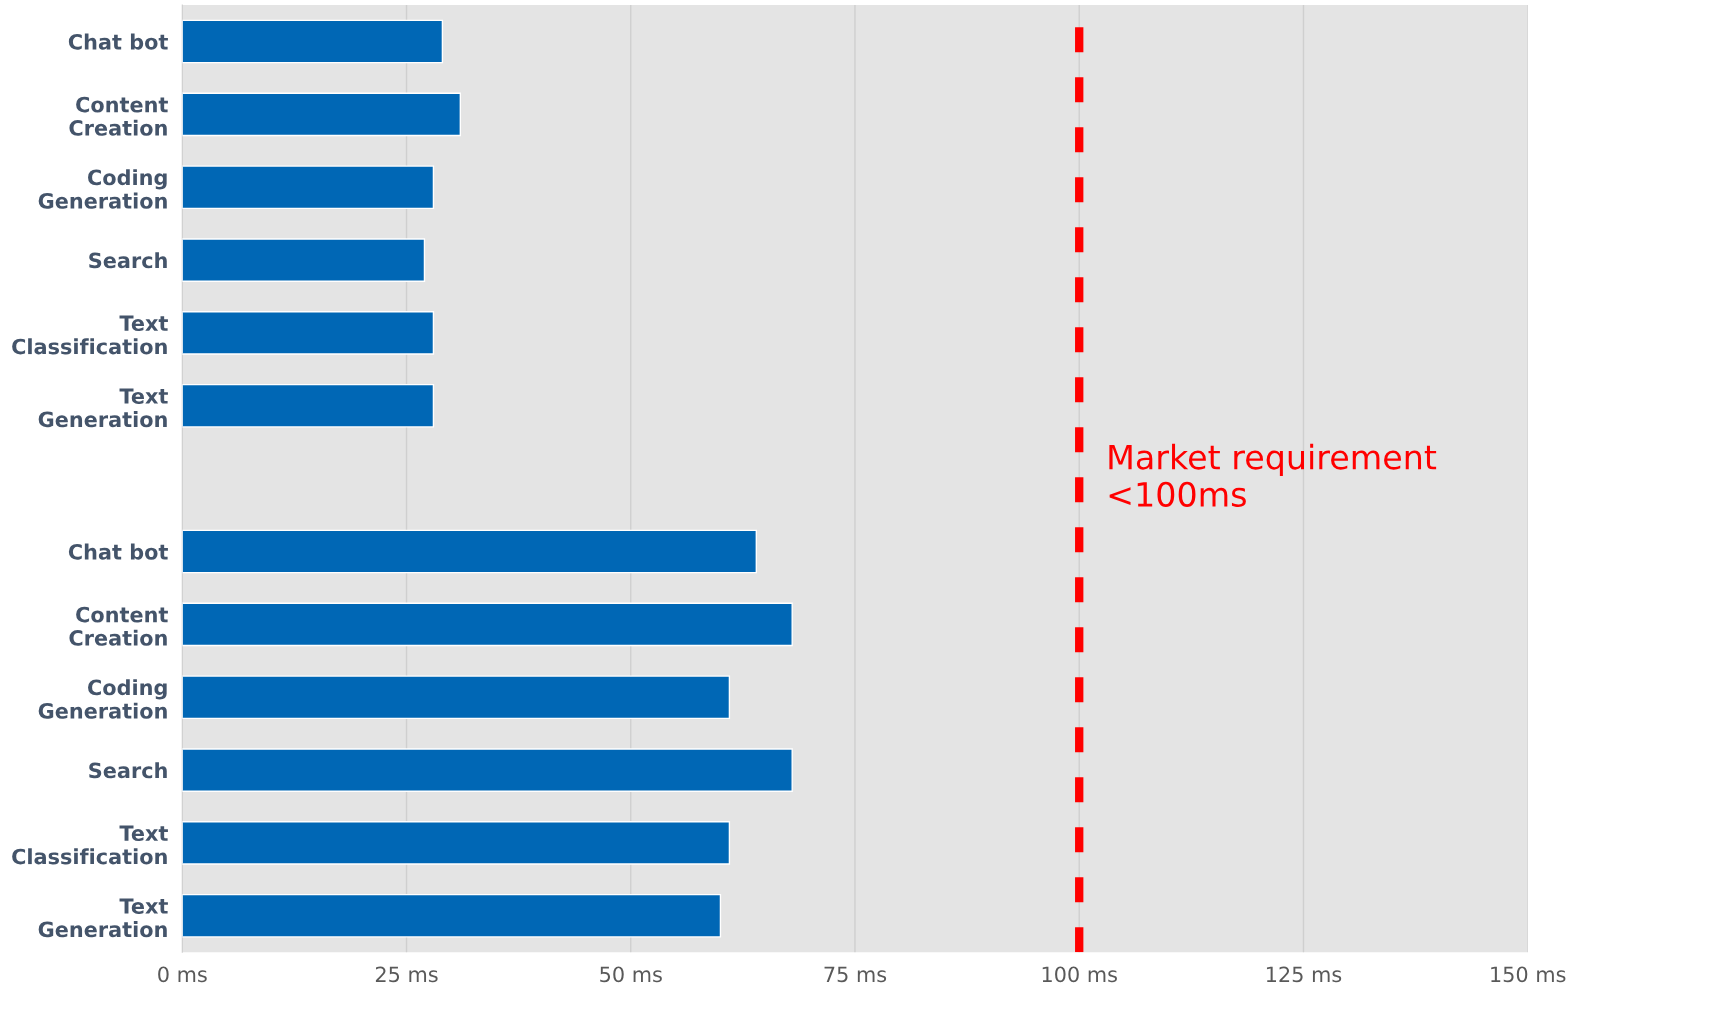 Image resolution: width=1736 pixels, height=1013 pixels. Describe the element at coordinates (631, 974) in the screenshot. I see `x-tick-label: 50 ms` at that location.